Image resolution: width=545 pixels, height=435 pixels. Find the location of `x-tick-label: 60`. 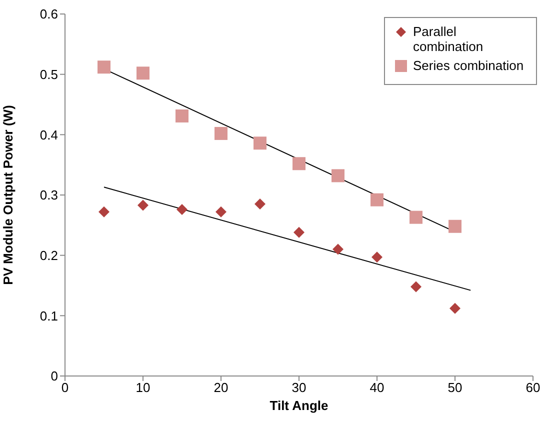

x-tick-label: 60 is located at coordinates (533, 388).